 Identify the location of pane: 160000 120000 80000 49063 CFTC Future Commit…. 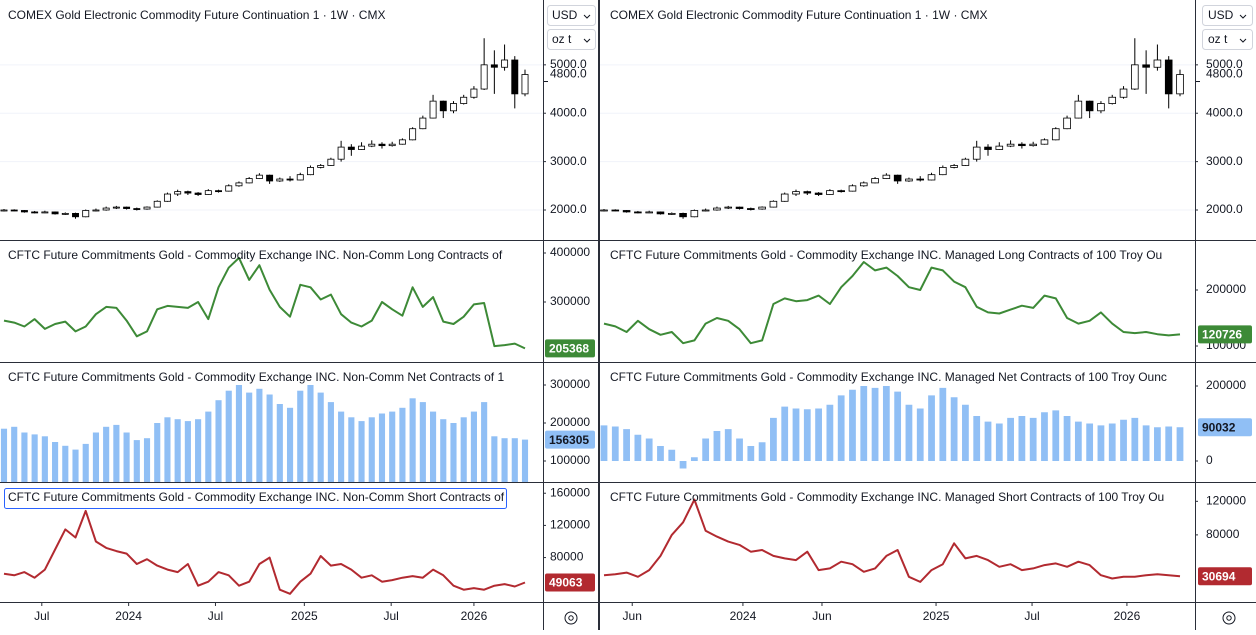
(299, 540).